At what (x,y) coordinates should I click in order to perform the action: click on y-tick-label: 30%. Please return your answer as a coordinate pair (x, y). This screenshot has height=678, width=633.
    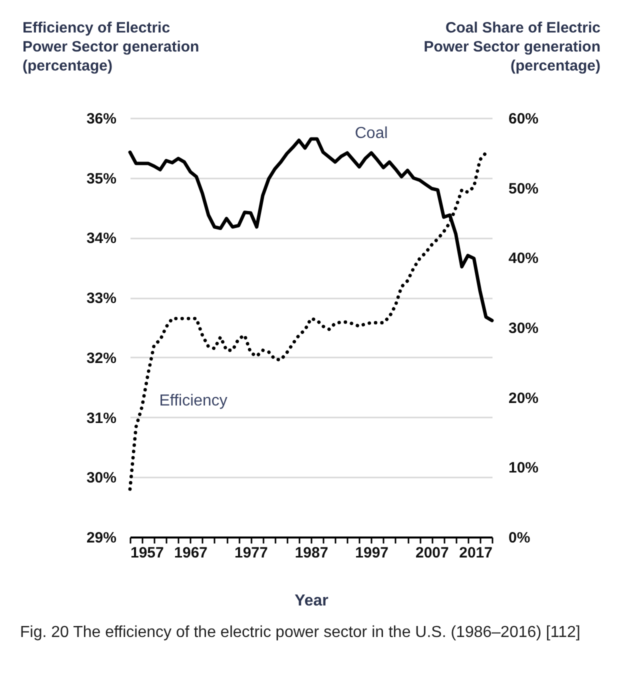
    Looking at the image, I should click on (101, 478).